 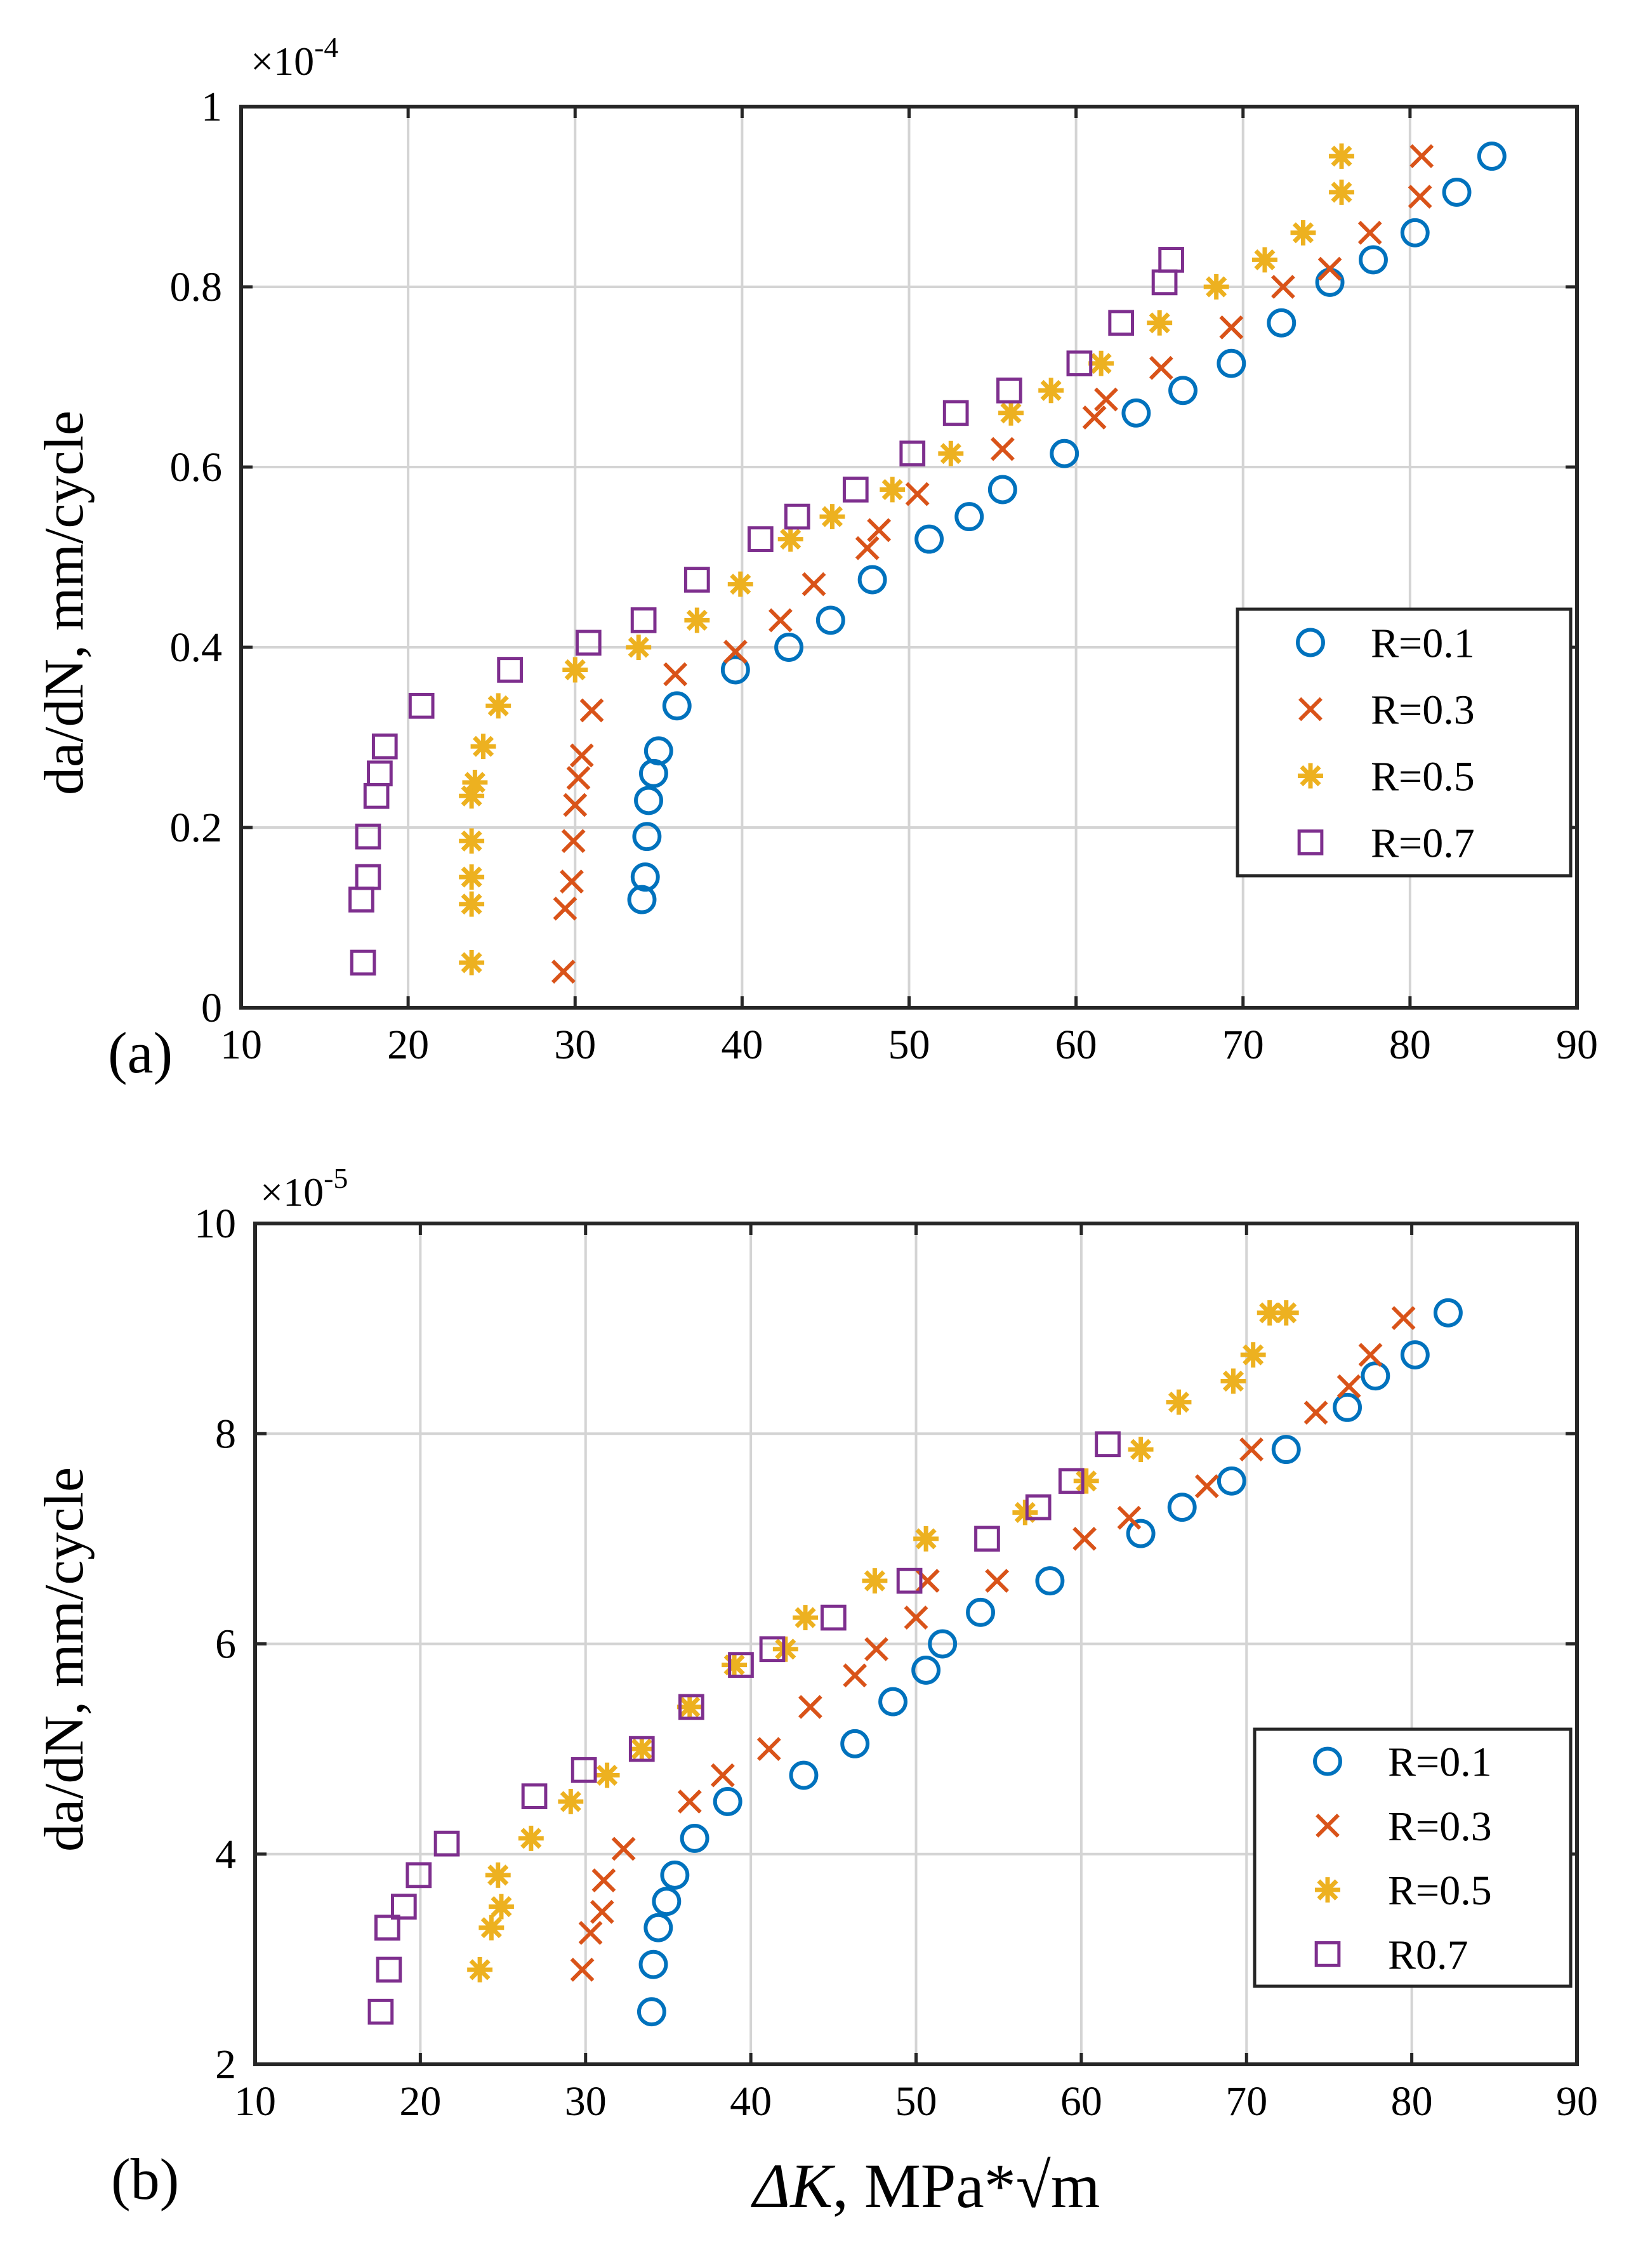 I want to click on legend-label: R=0.5, so click(x=1440, y=1891).